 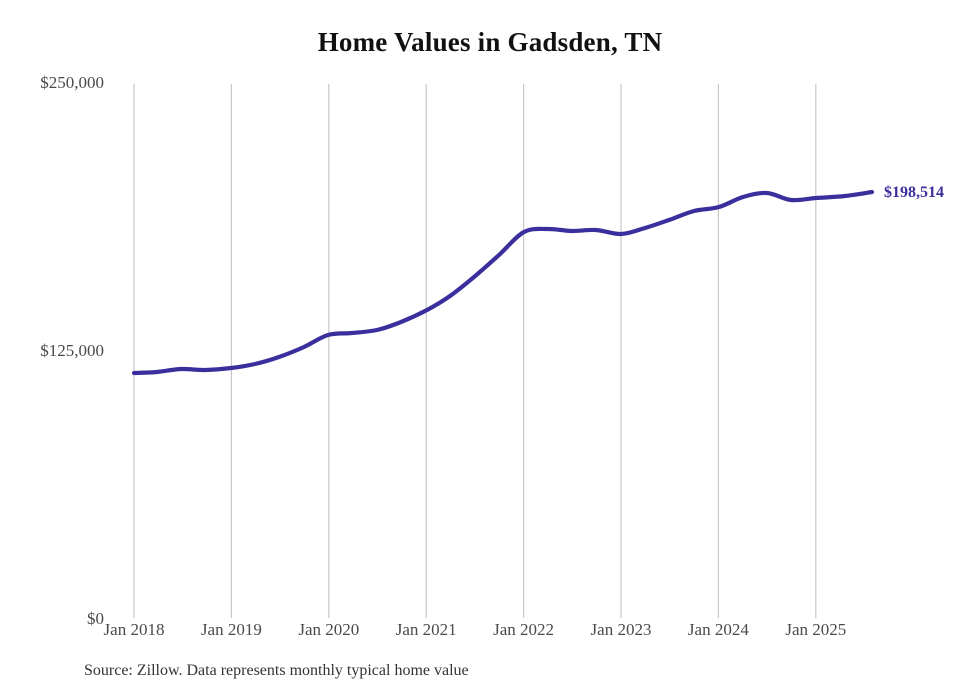 I want to click on y-tick-label: $250,000, so click(x=72, y=82).